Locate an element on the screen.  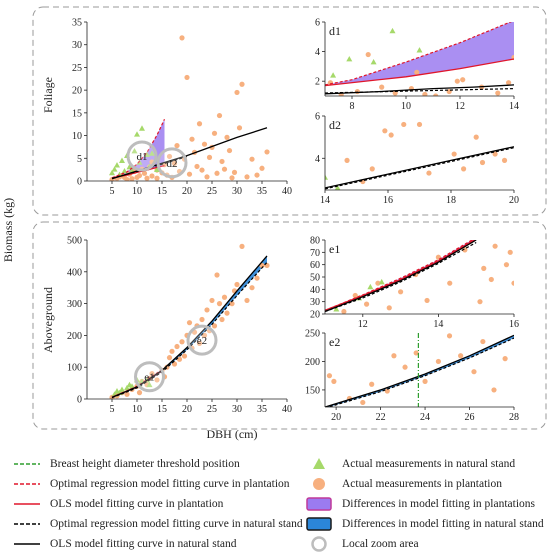
y-tick-label: 20 is located at coordinates (77, 91).